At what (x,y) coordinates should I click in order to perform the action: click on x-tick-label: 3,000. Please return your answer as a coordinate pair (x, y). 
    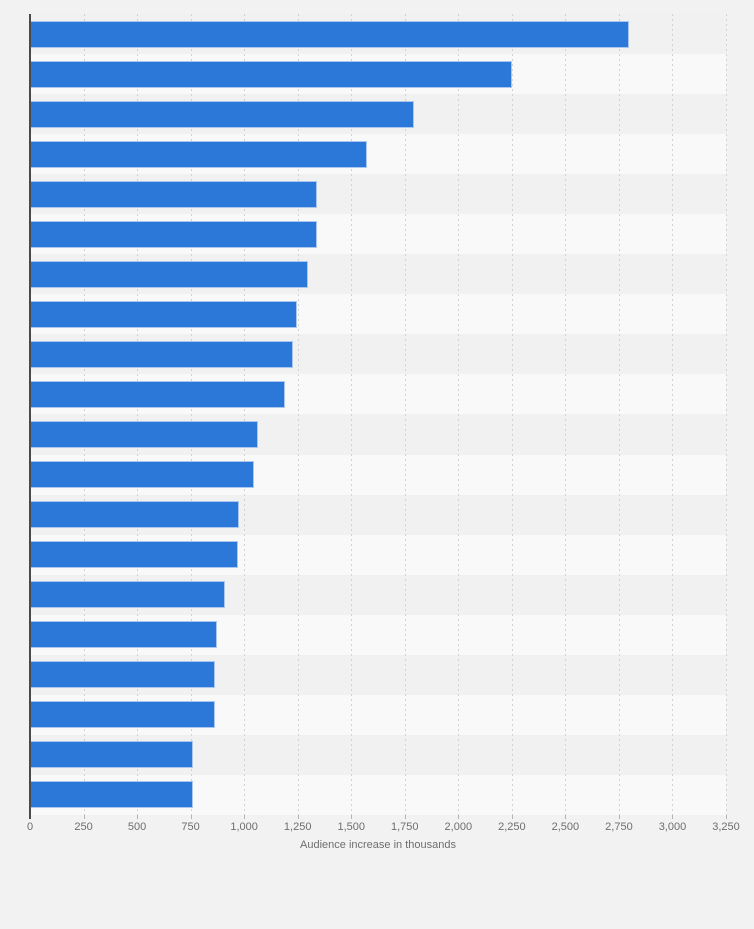
    Looking at the image, I should click on (672, 827).